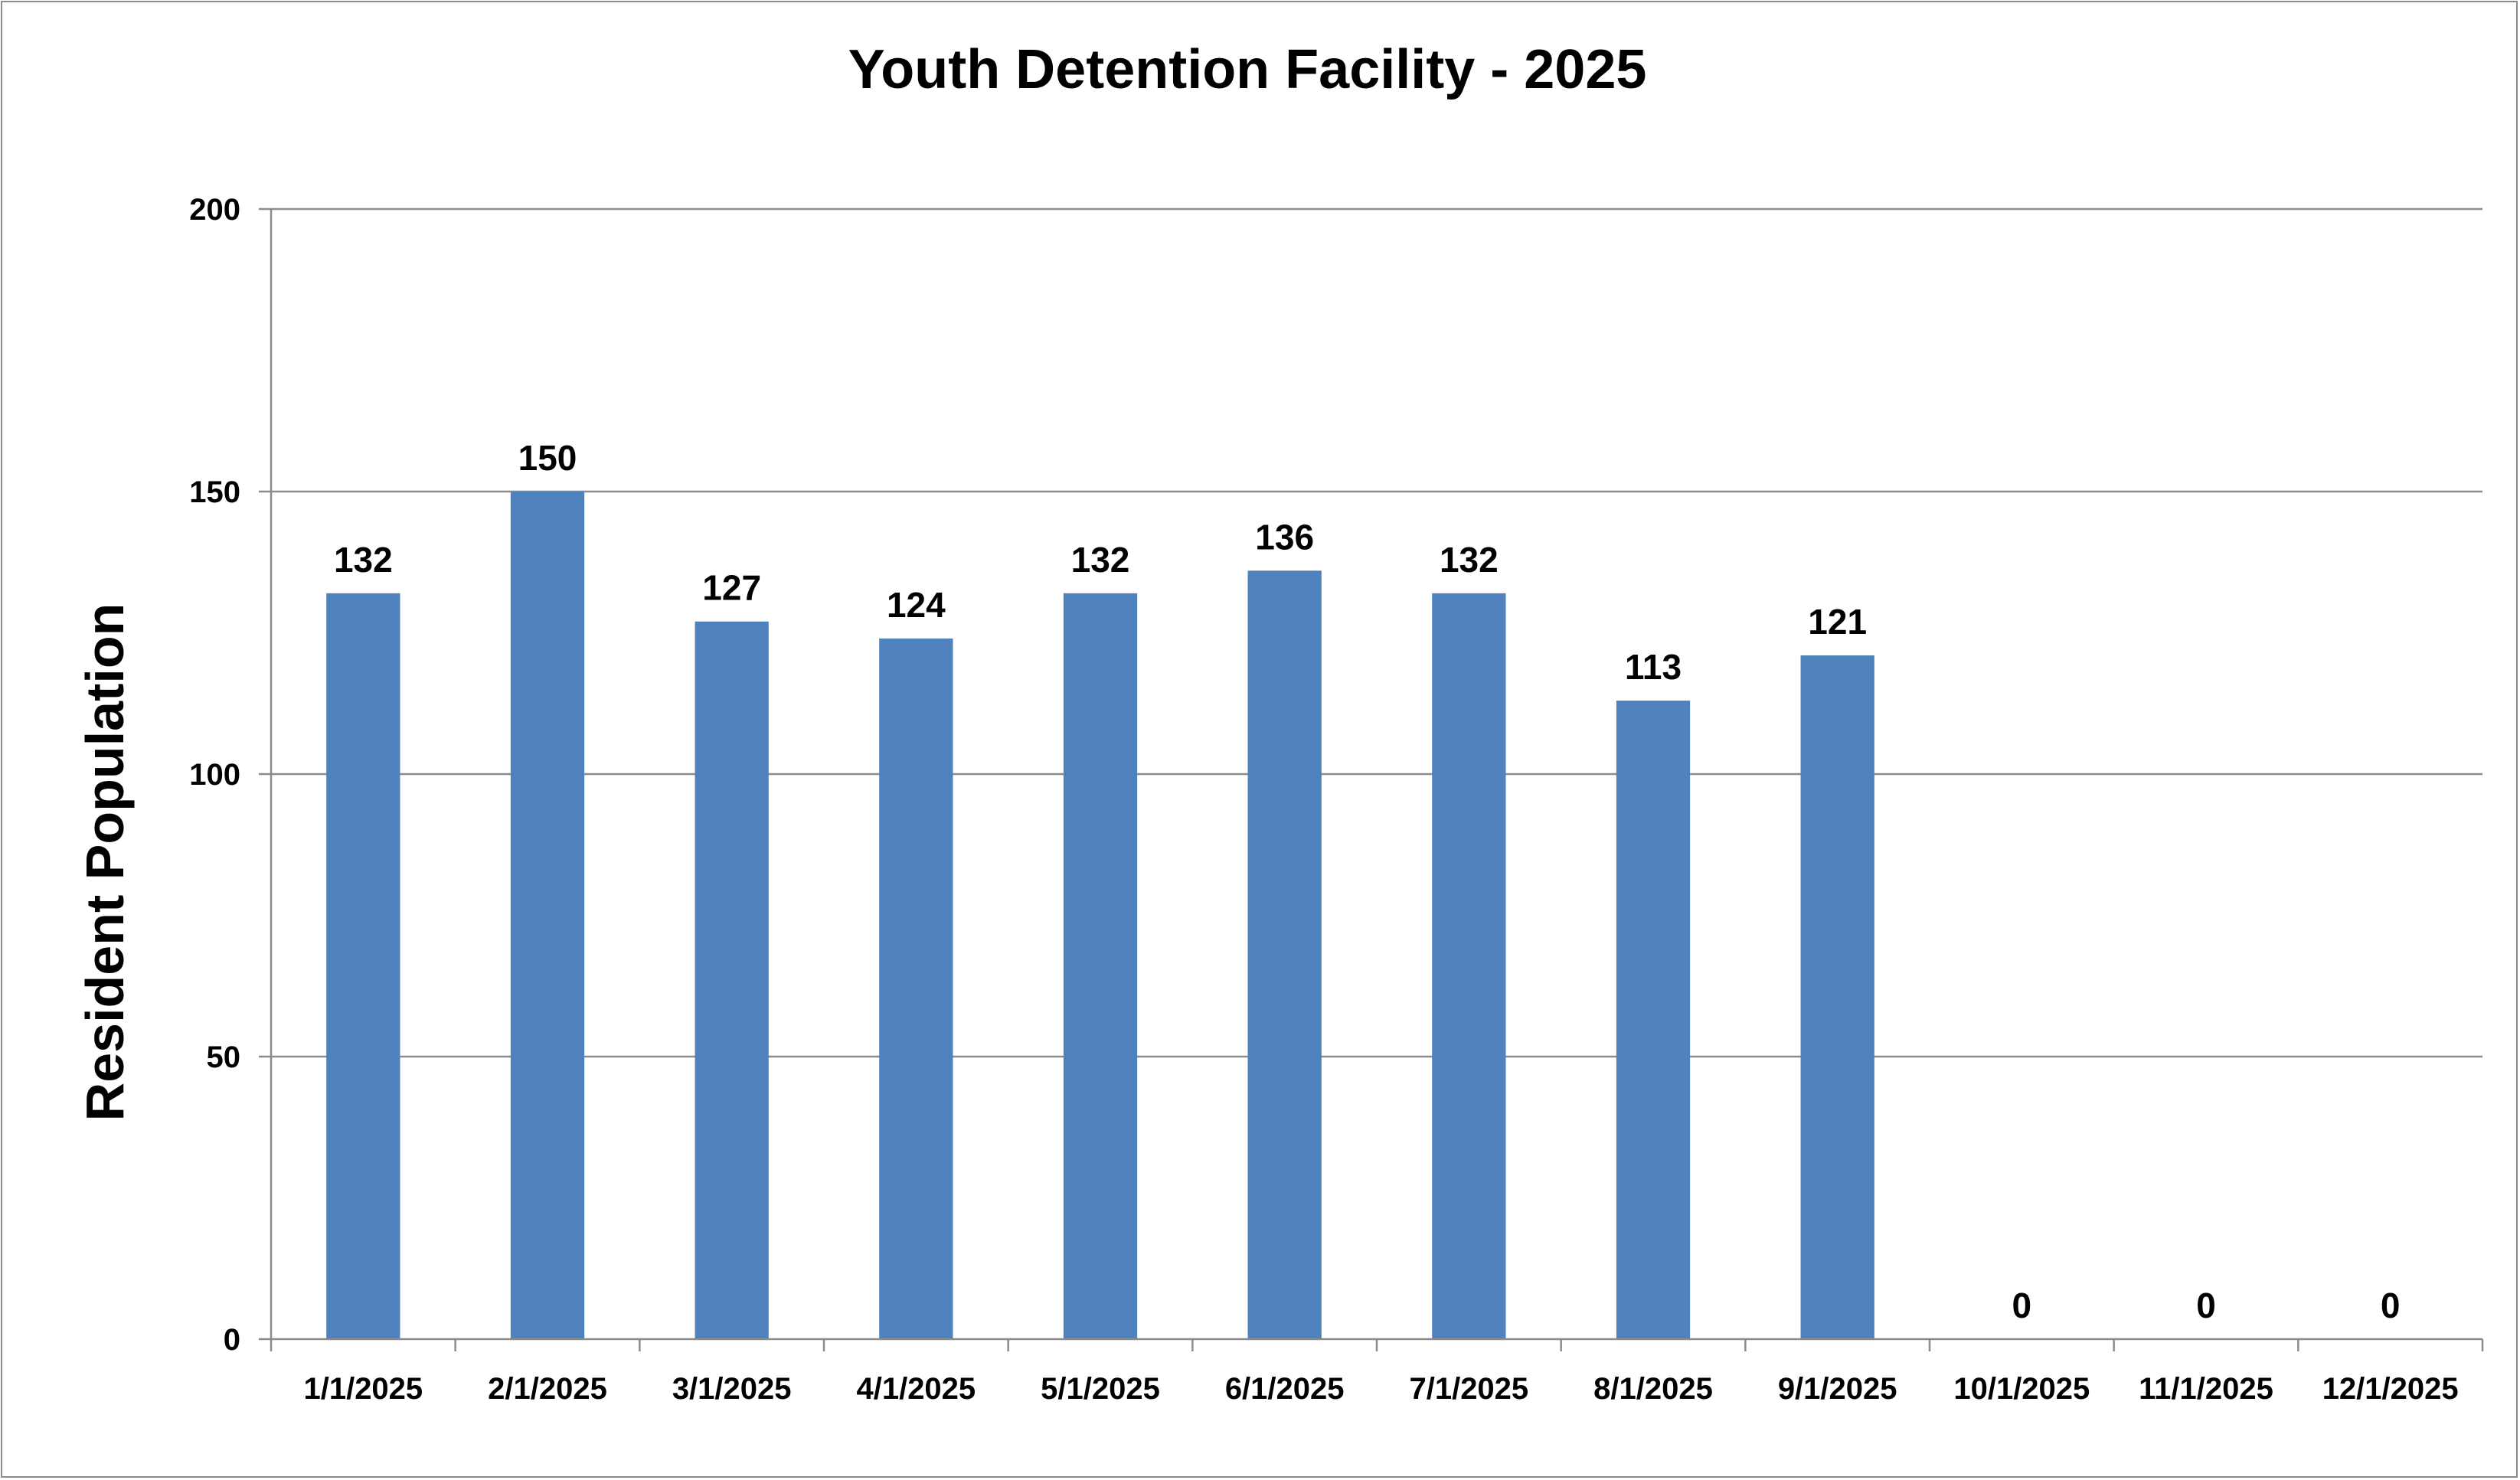  What do you see at coordinates (547, 458) in the screenshot?
I see `data-label: 150` at bounding box center [547, 458].